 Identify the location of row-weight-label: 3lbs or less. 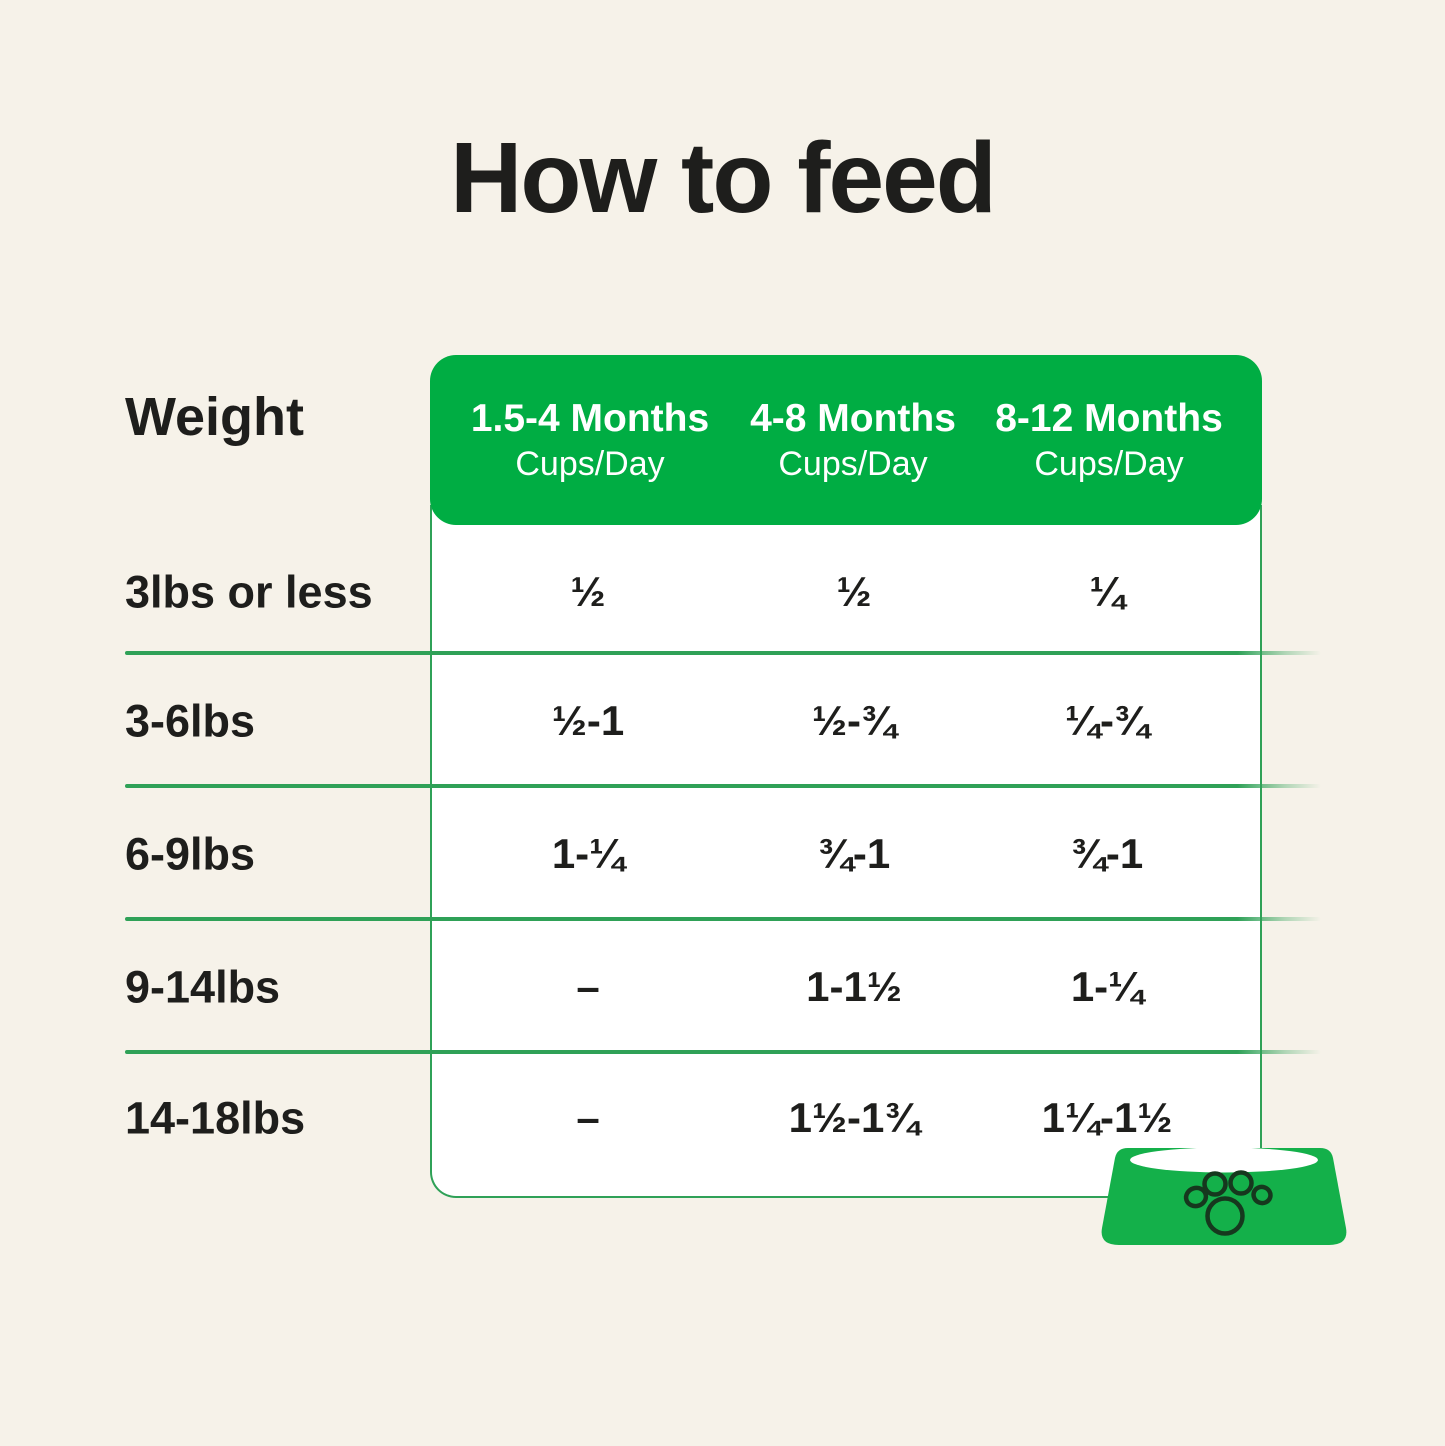
(249, 592).